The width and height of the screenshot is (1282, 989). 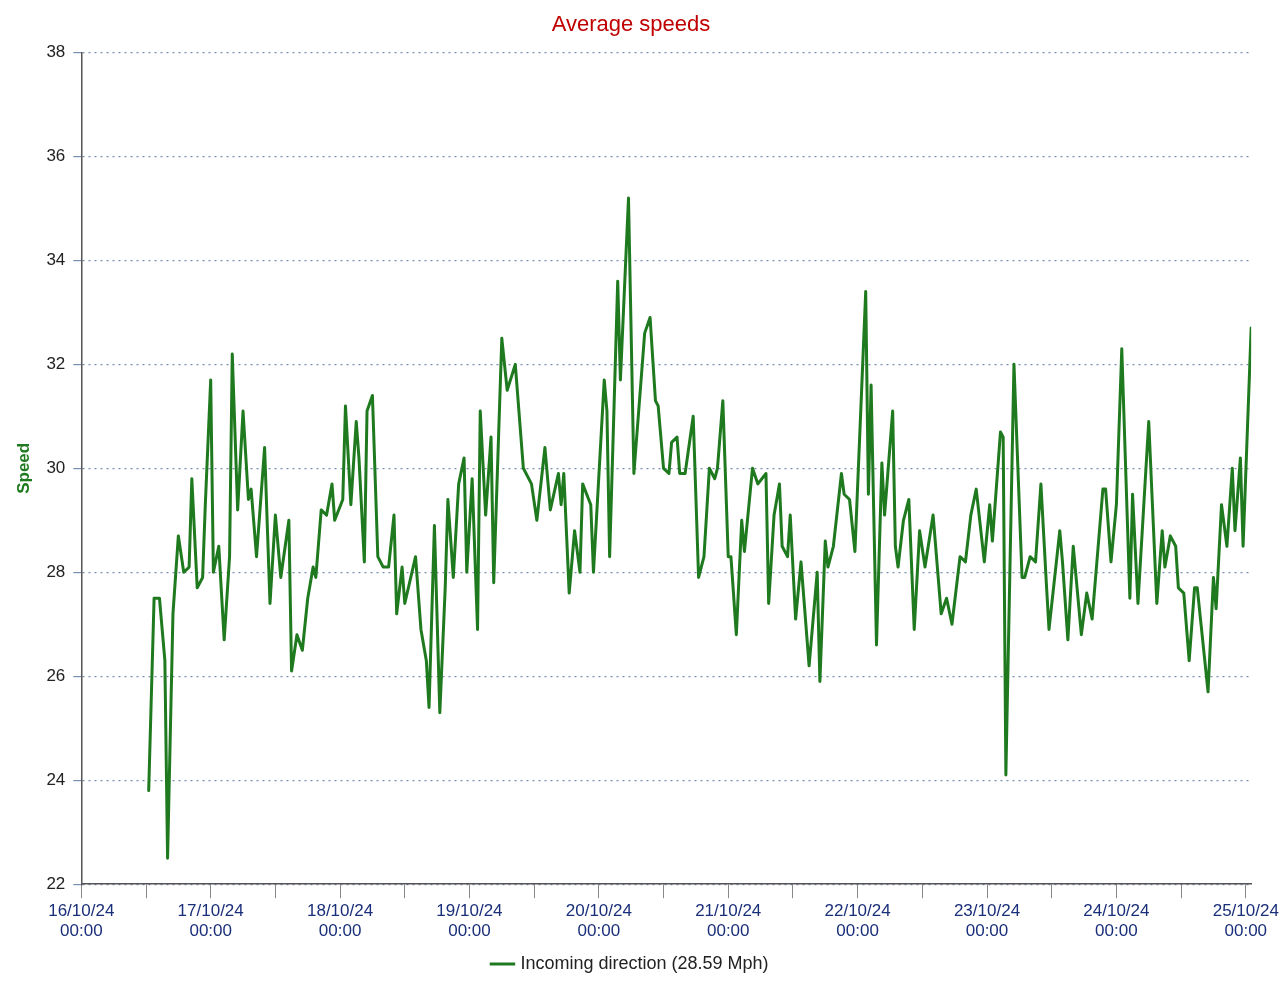 I want to click on y-tick-label: 30, so click(x=56, y=467).